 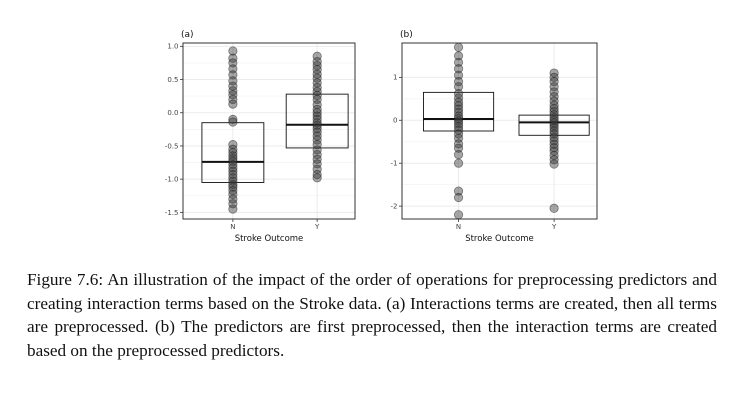 I want to click on box-N, so click(x=233, y=152).